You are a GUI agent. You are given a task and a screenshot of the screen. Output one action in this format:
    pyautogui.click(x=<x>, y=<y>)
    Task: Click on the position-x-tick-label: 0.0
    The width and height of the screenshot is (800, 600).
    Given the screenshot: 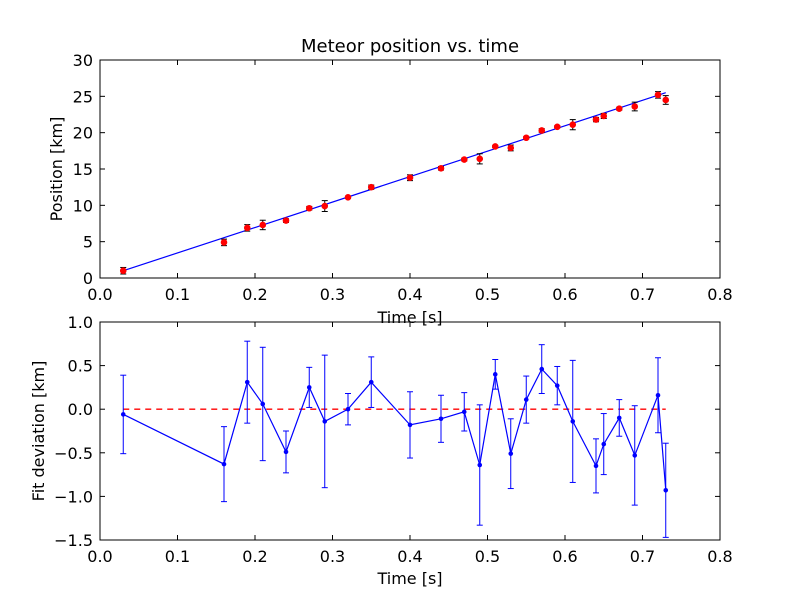 What is the action you would take?
    pyautogui.click(x=99, y=294)
    